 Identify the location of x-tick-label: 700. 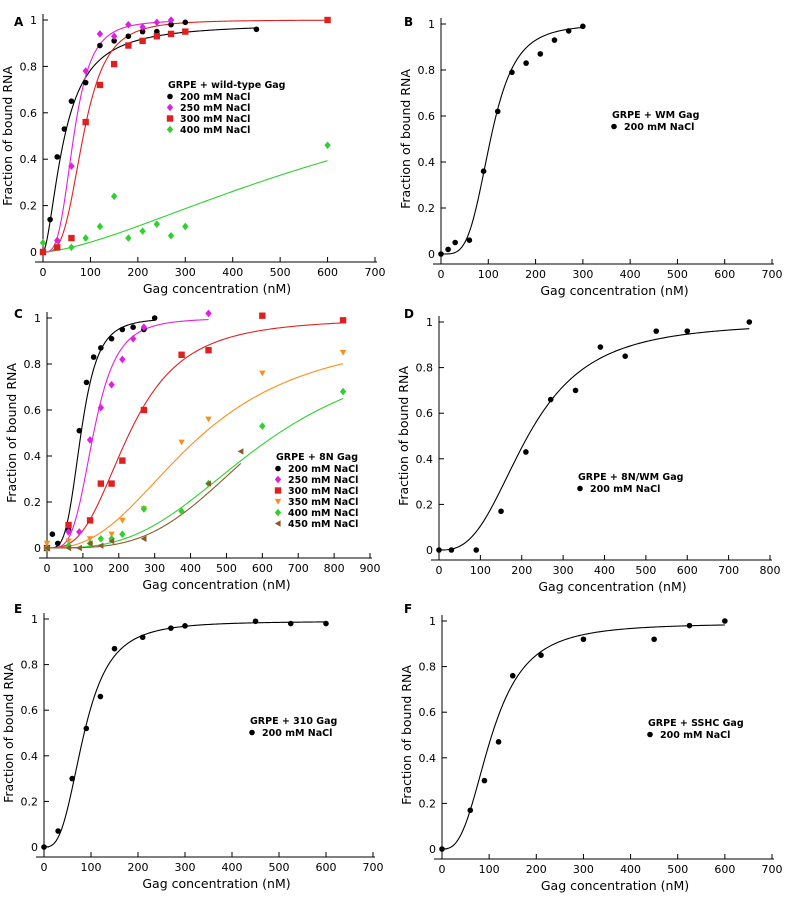
(298, 568).